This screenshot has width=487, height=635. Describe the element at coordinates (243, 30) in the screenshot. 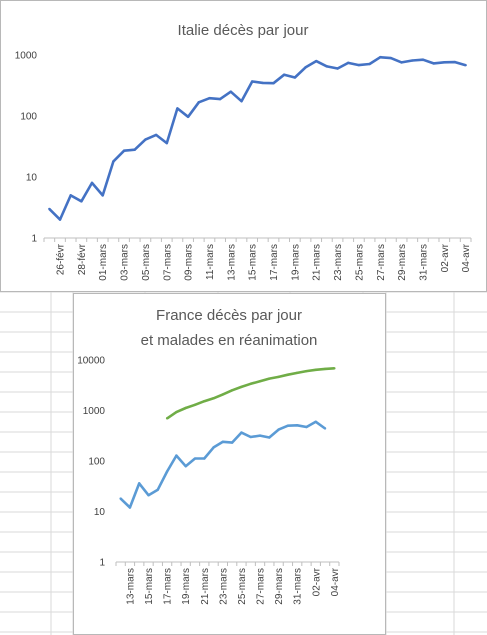

I see `chart-title: Italie décès par jour` at that location.